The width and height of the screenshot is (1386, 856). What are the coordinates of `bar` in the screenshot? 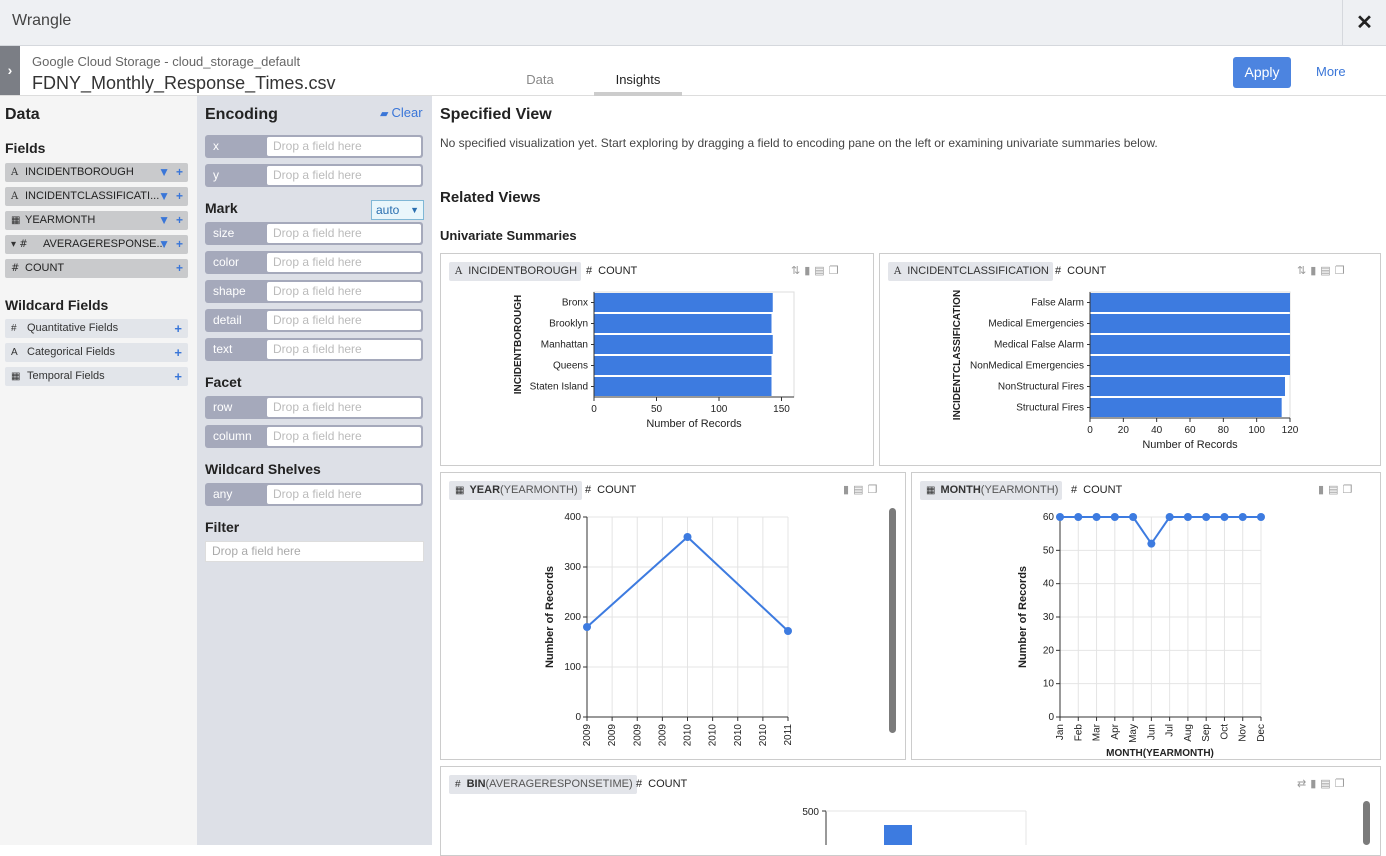 It's located at (683, 386).